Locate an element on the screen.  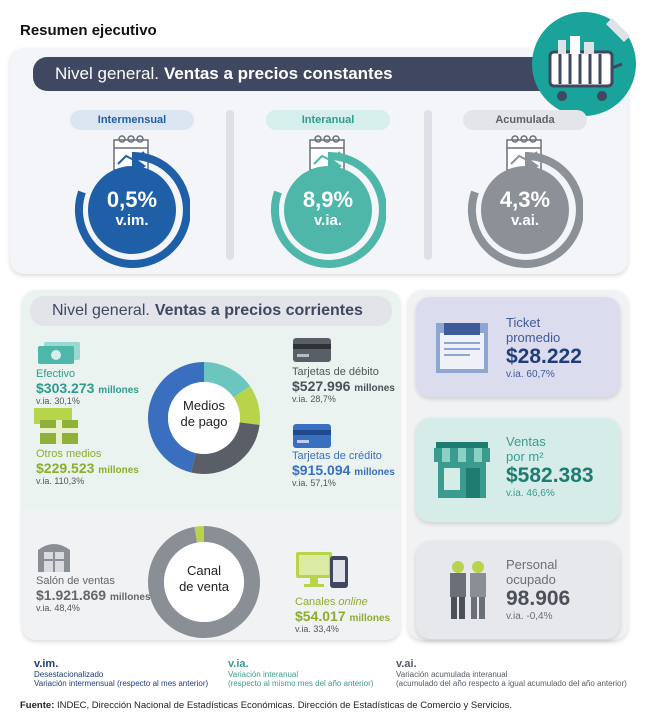
personal-value: 98.906 is located at coordinates (538, 598).